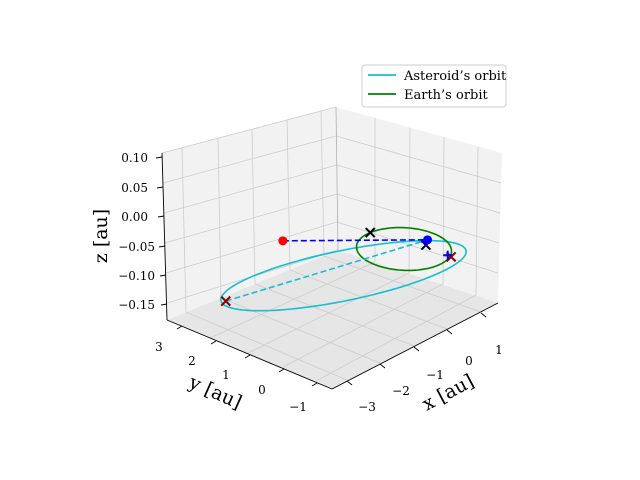 This screenshot has height=480, width=640. Describe the element at coordinates (134, 188) in the screenshot. I see `z-tick-label: 0.05` at that location.